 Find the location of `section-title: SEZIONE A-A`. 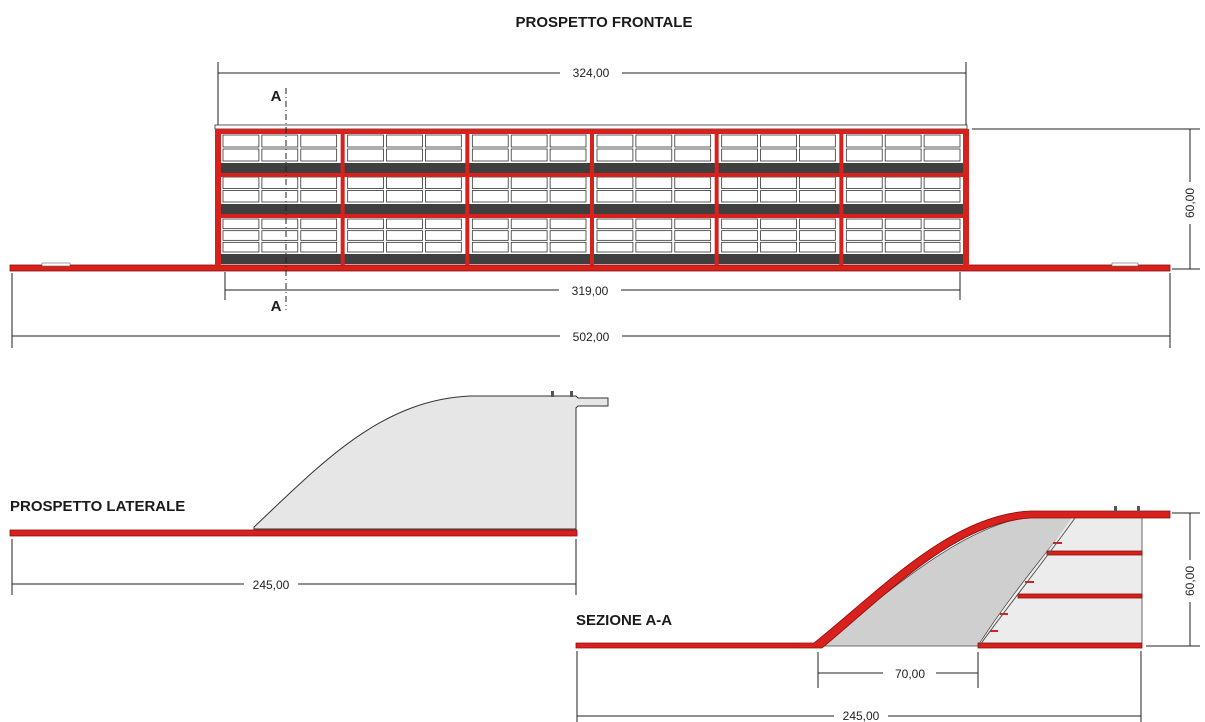

section-title: SEZIONE A-A is located at coordinates (624, 620).